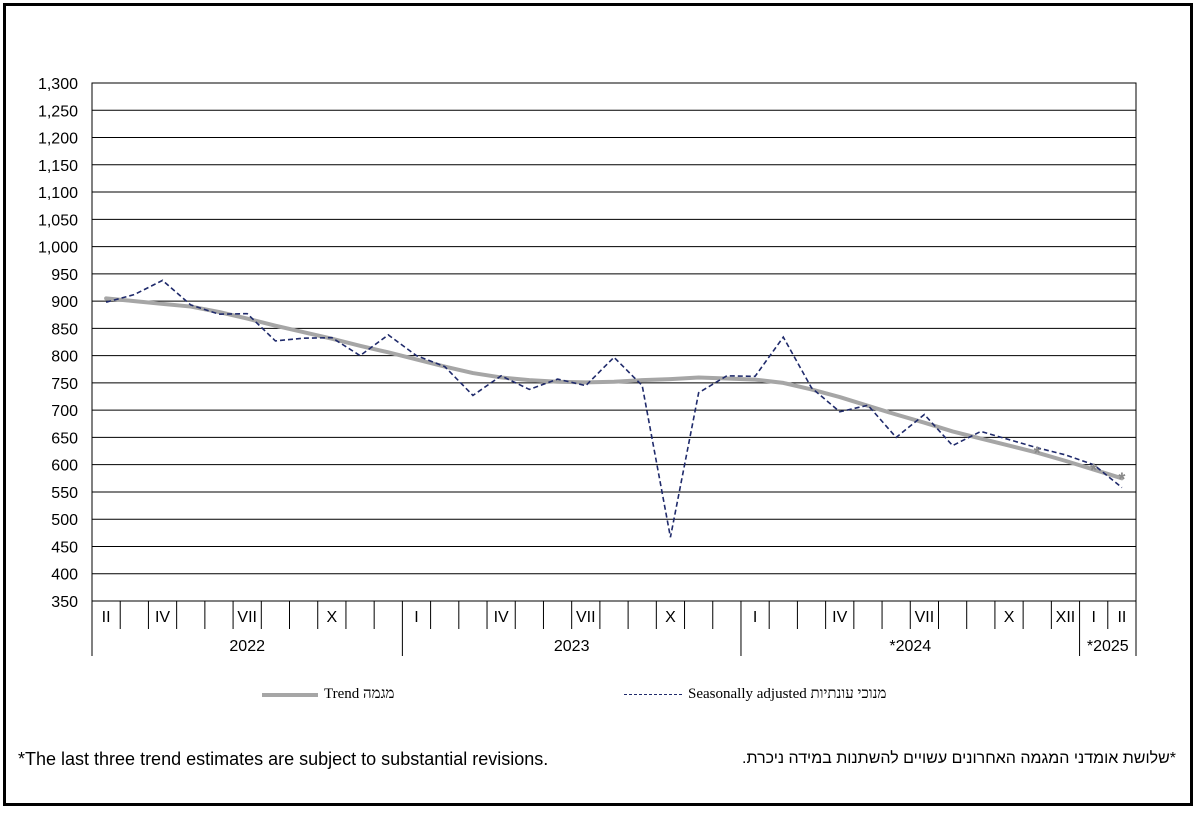 This screenshot has height=813, width=1200. What do you see at coordinates (64, 329) in the screenshot?
I see `y-tick-label: 850` at bounding box center [64, 329].